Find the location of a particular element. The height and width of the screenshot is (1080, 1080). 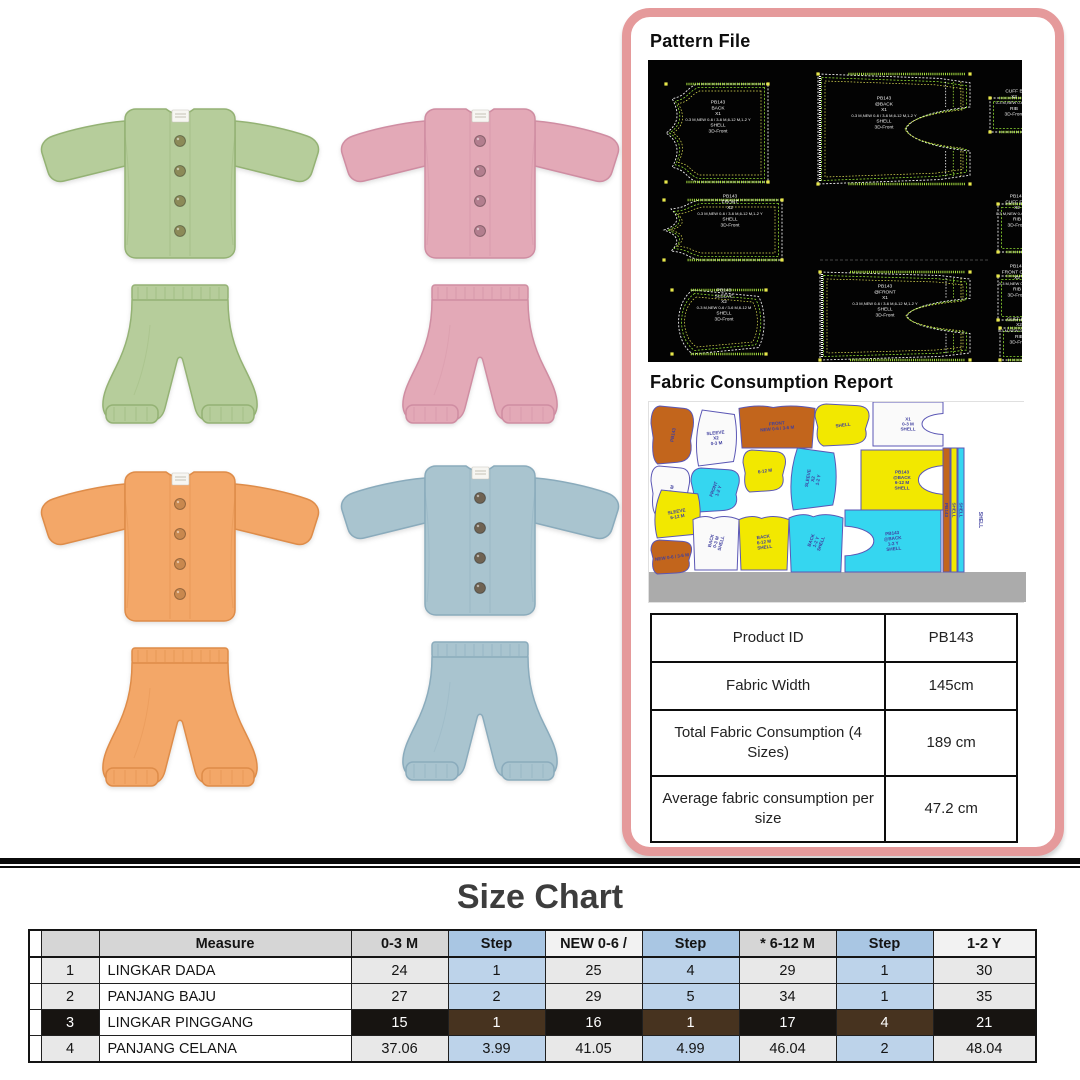

pattern-file-title: Pattern File is located at coordinates (700, 41).